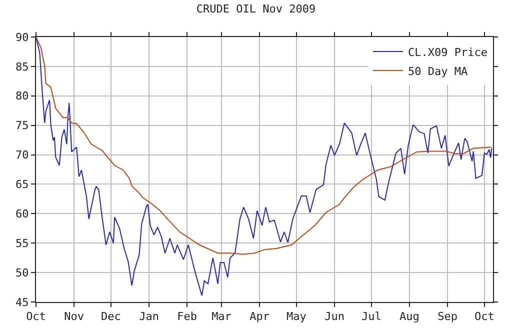  Describe the element at coordinates (22, 37) in the screenshot. I see `y-tick-label: 90` at that location.